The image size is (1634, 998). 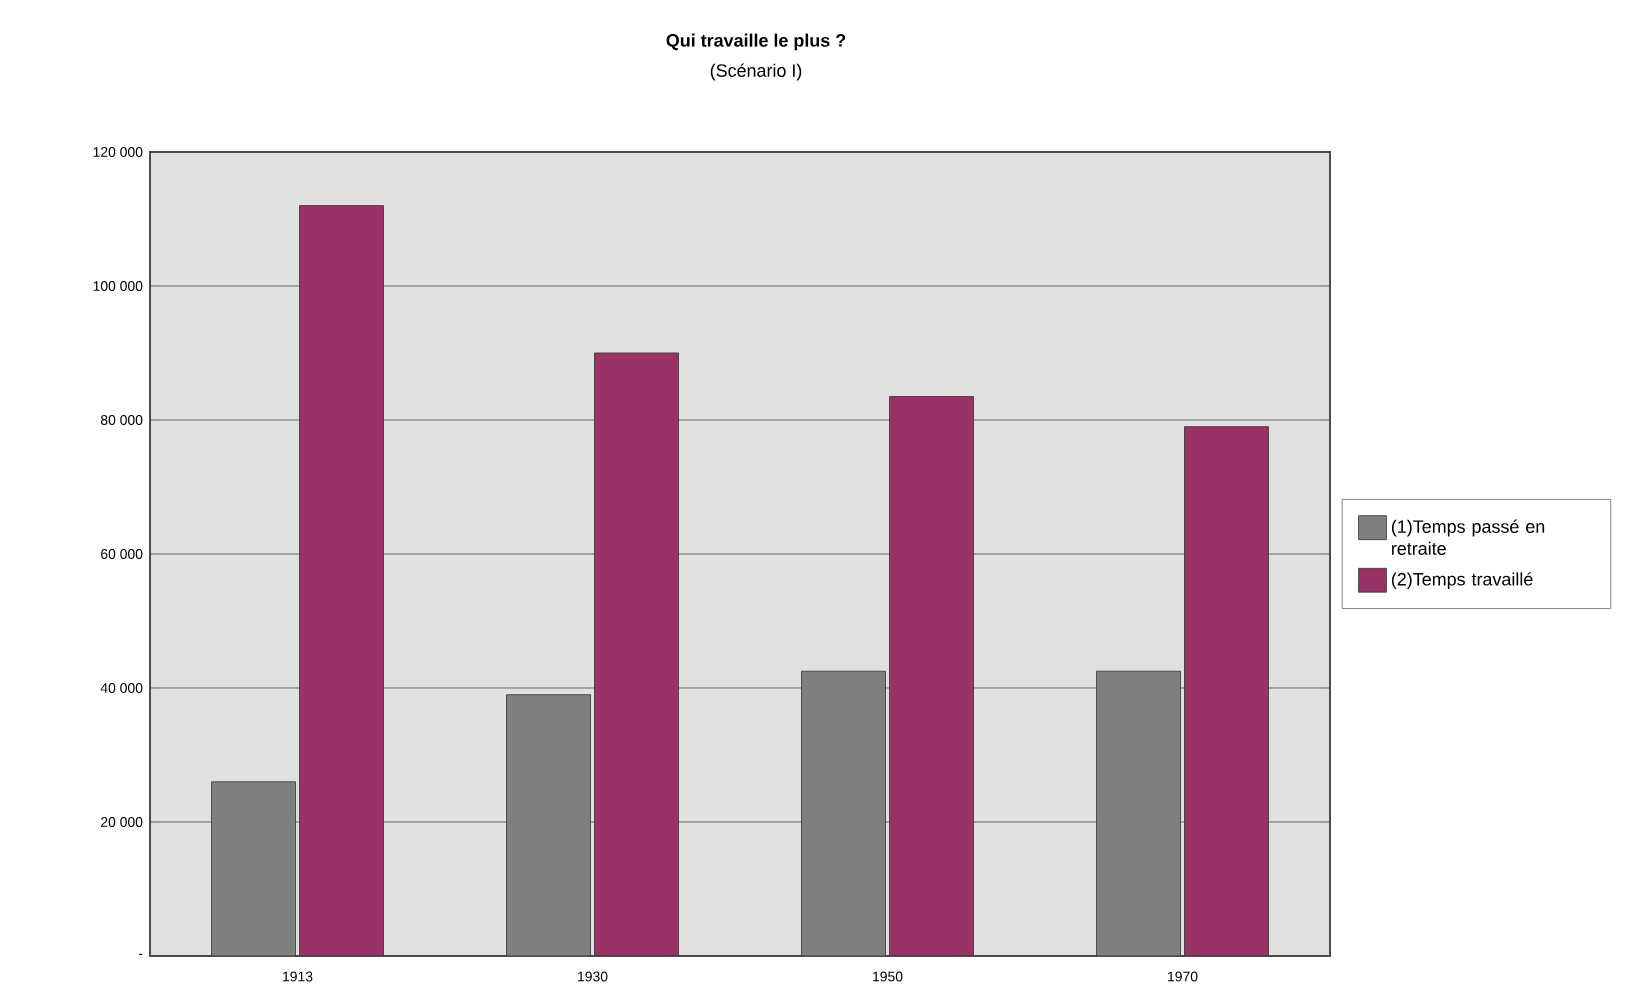 I want to click on chart-subtitle: (Scénario I), so click(x=756, y=72).